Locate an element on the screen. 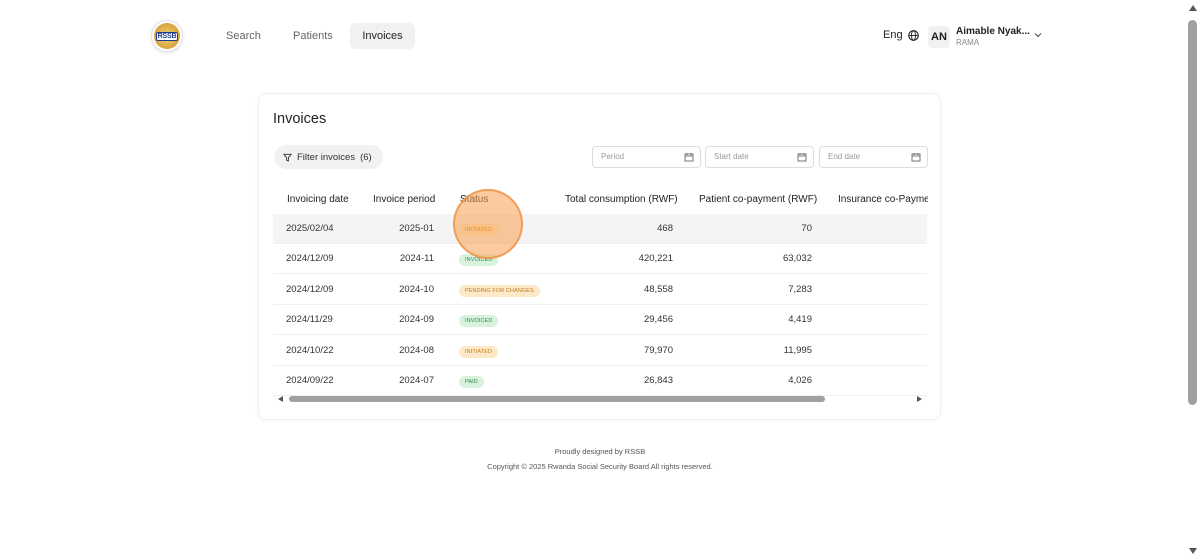 This screenshot has width=1200, height=560. page-title: Invoices is located at coordinates (300, 119).